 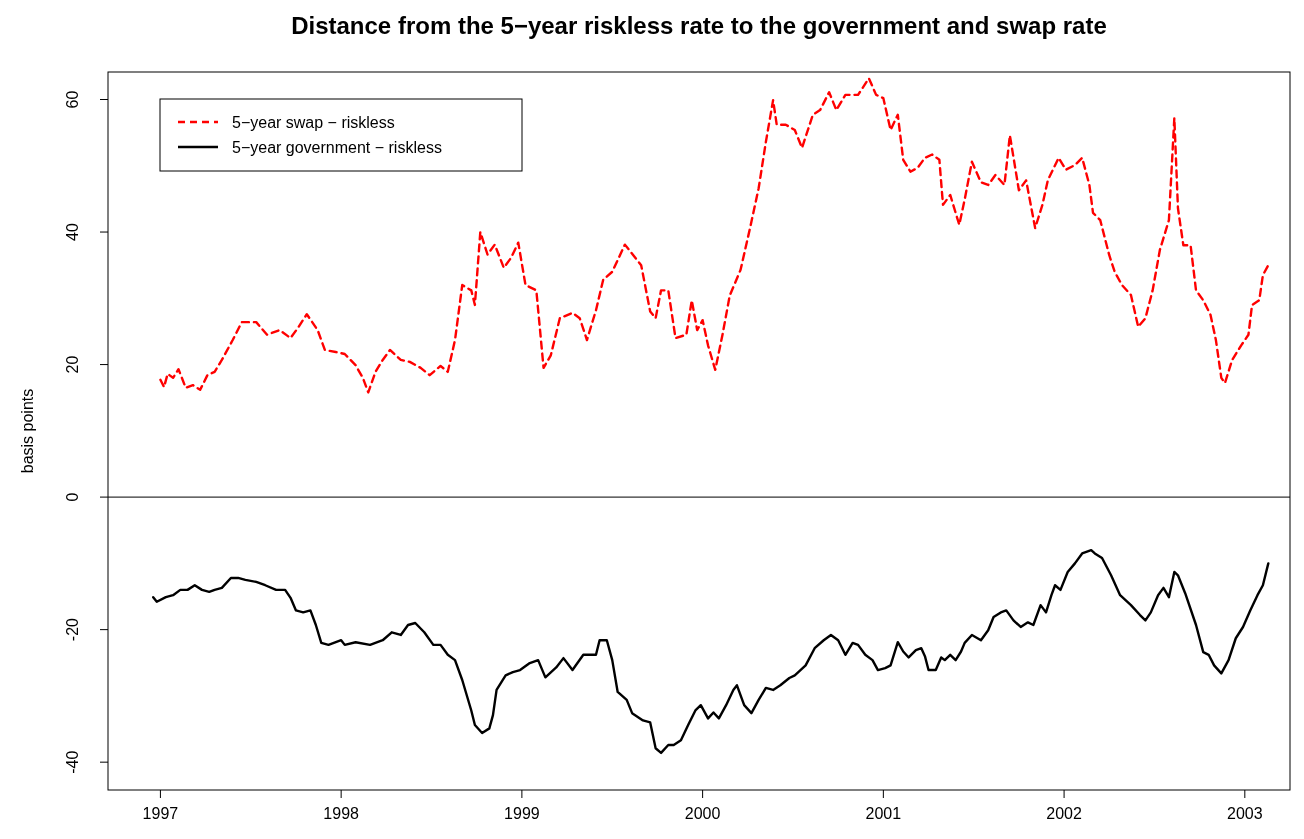 I want to click on x-tick-label: 2002, so click(x=1064, y=813).